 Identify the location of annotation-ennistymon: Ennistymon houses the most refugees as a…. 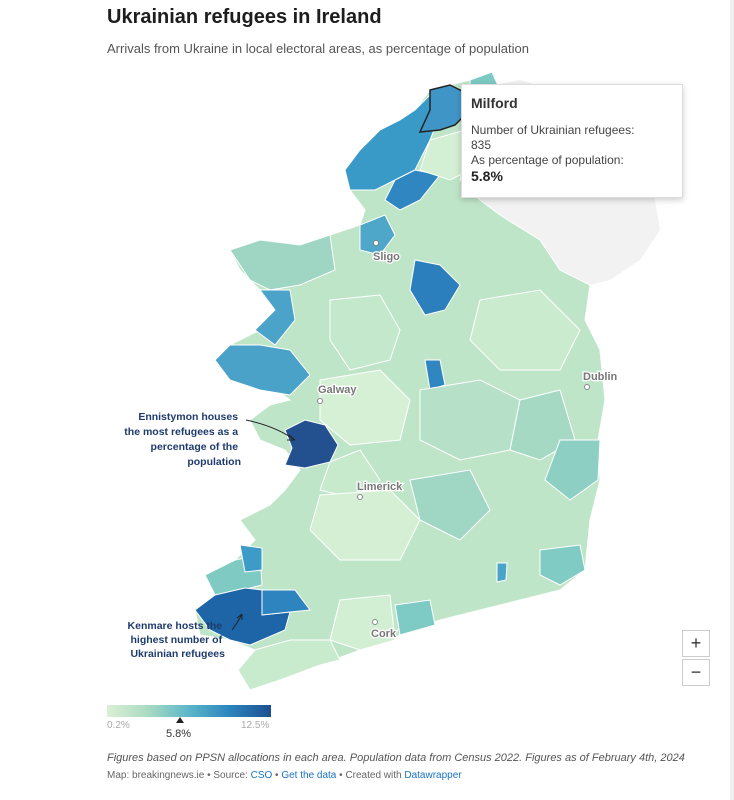
(182, 439).